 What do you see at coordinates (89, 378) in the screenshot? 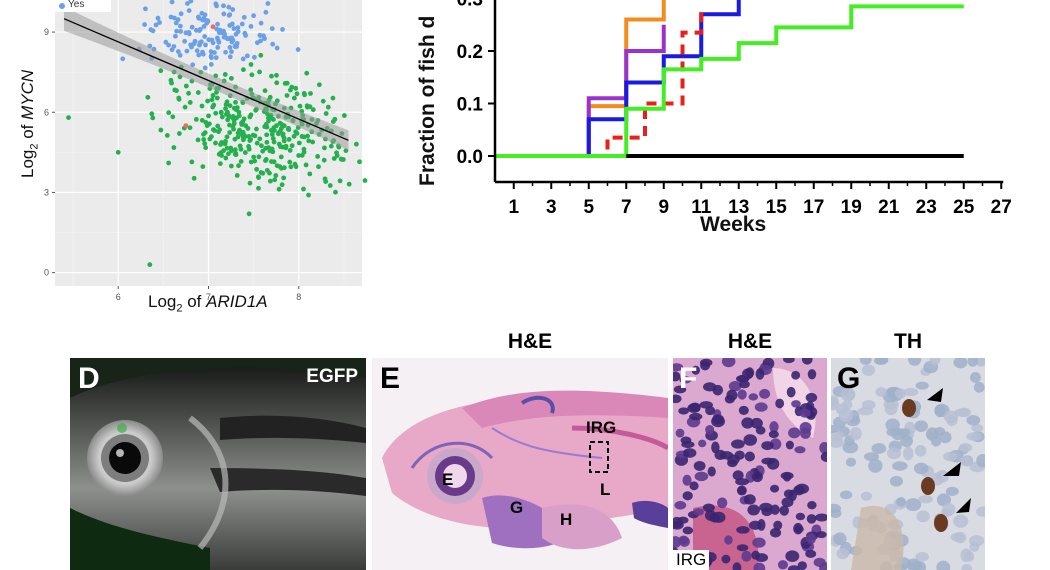
I see `panel-d-letter: D` at bounding box center [89, 378].